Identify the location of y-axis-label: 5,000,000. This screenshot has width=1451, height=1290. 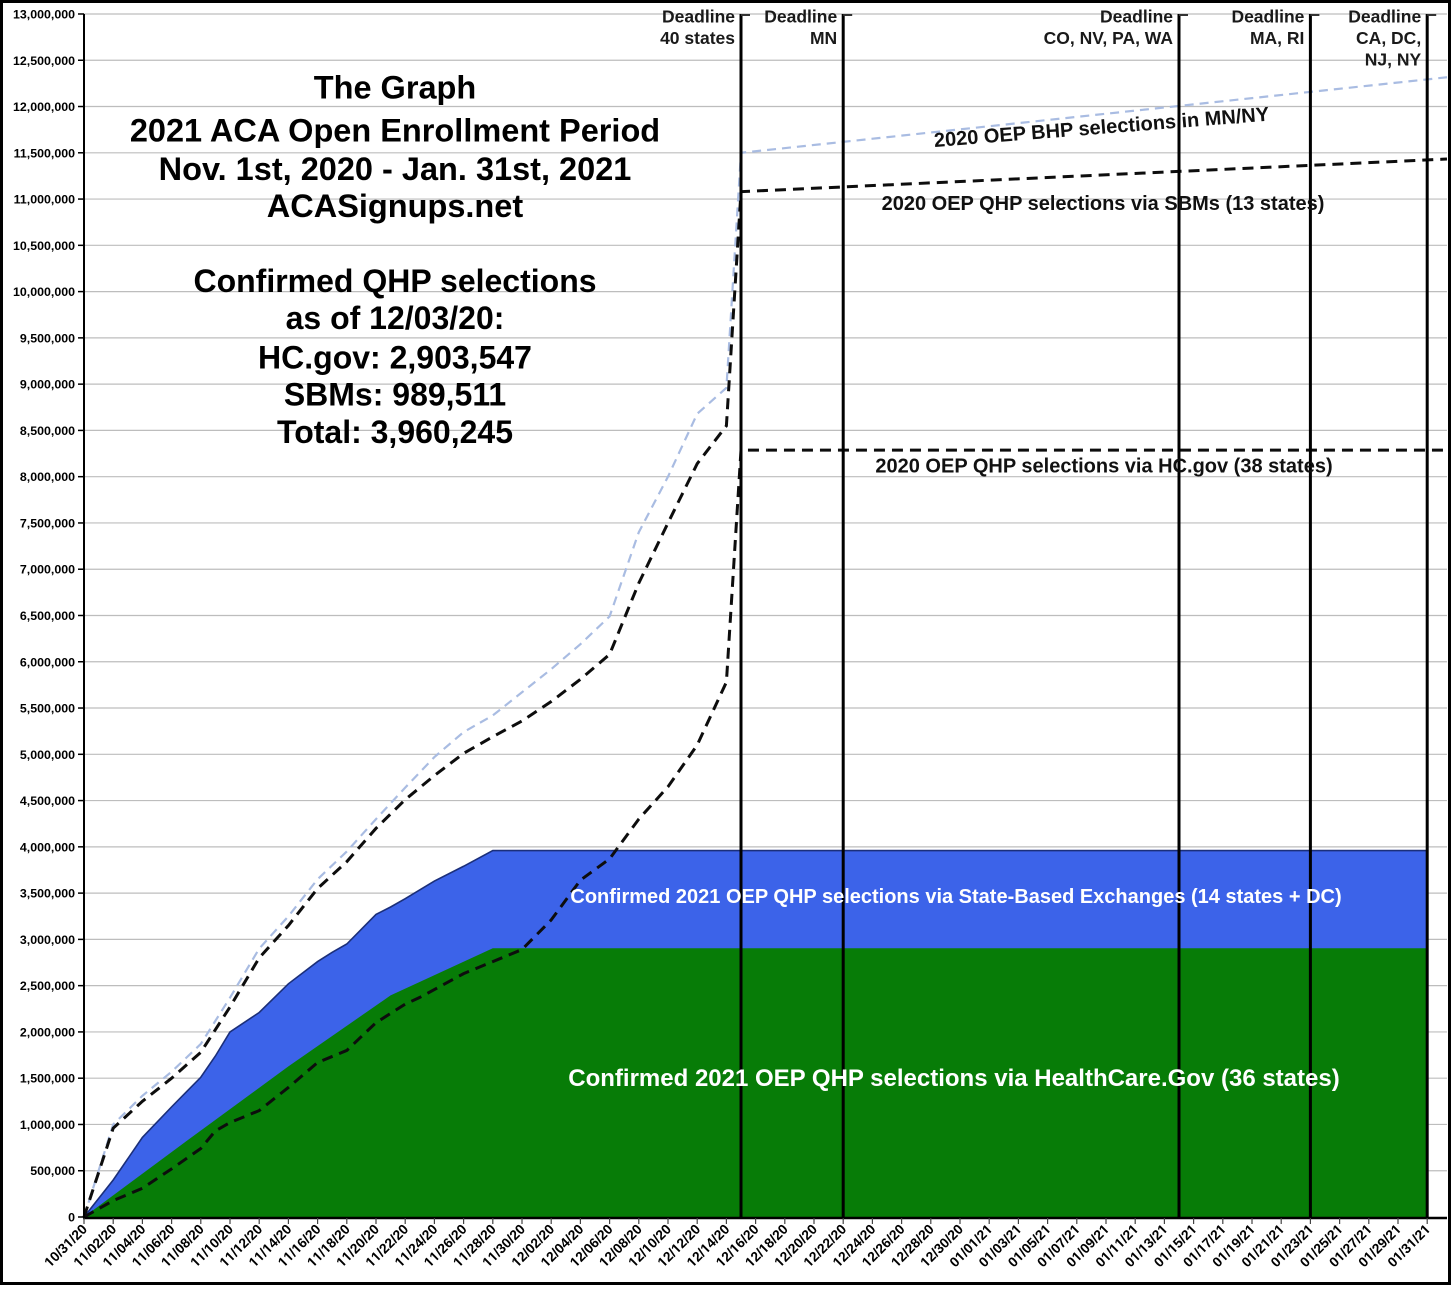
(47, 755).